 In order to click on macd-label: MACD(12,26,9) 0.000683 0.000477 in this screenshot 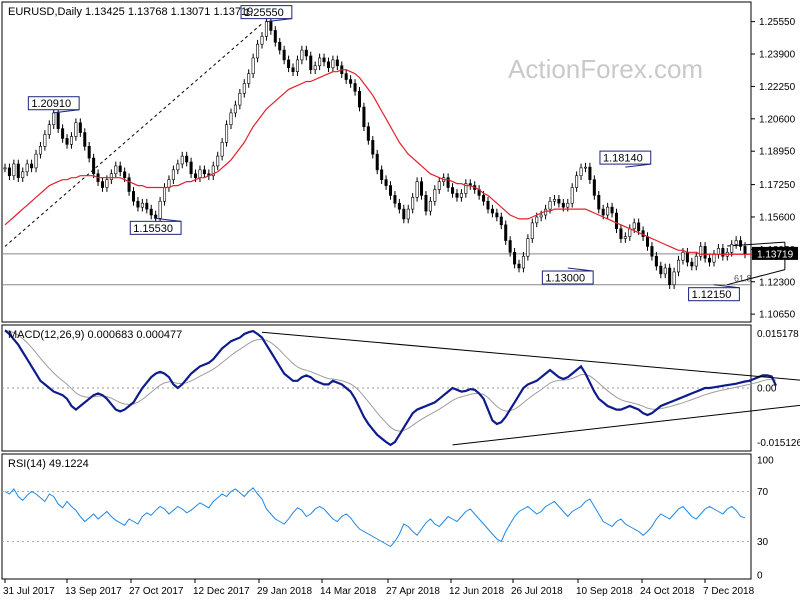, I will do `click(95, 335)`.